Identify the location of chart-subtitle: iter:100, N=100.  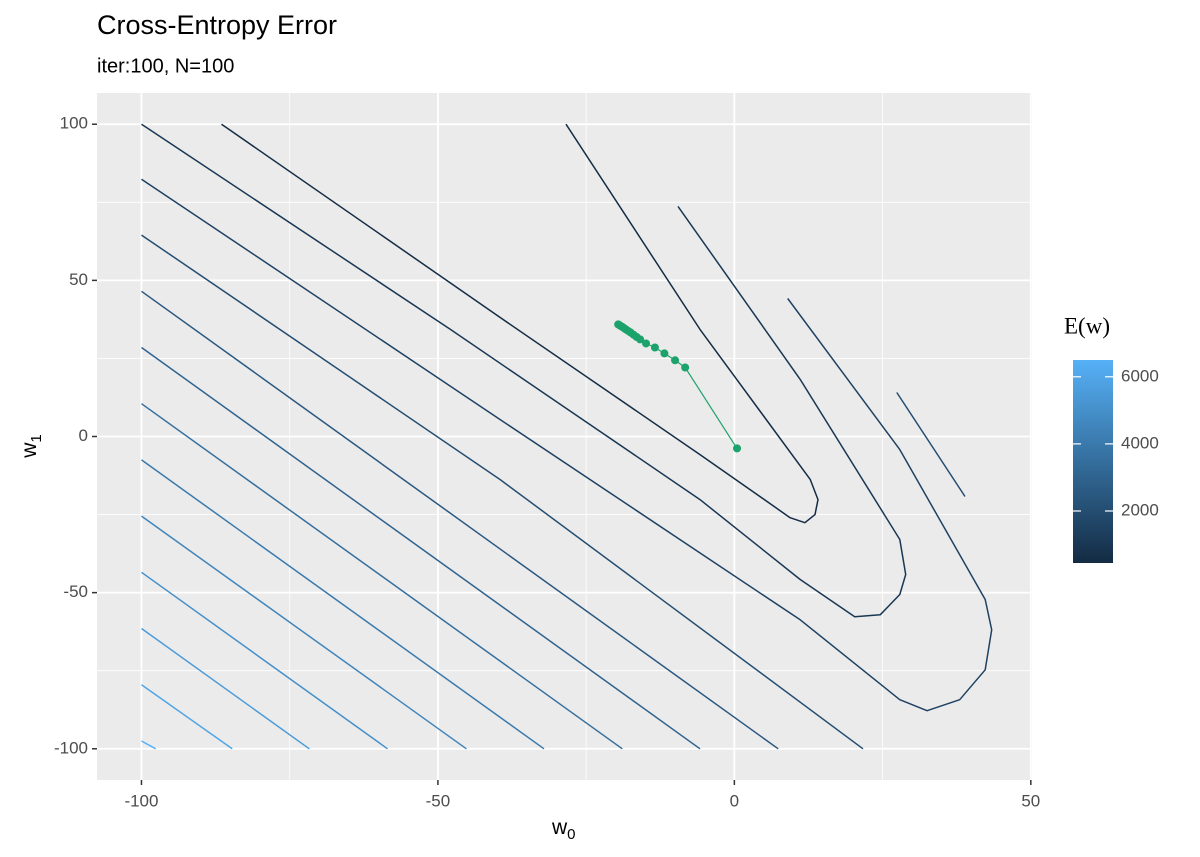
(165, 66).